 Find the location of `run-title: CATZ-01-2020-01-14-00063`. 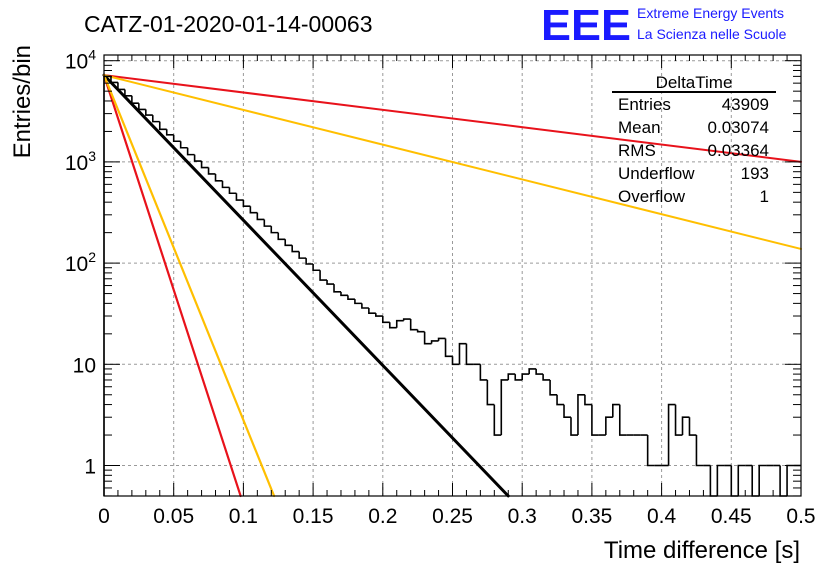

run-title: CATZ-01-2020-01-14-00063 is located at coordinates (228, 24).